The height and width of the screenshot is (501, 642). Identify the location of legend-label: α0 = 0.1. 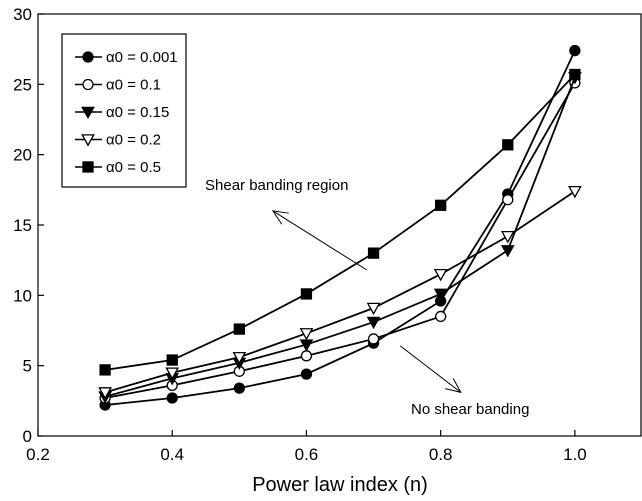
(133, 85).